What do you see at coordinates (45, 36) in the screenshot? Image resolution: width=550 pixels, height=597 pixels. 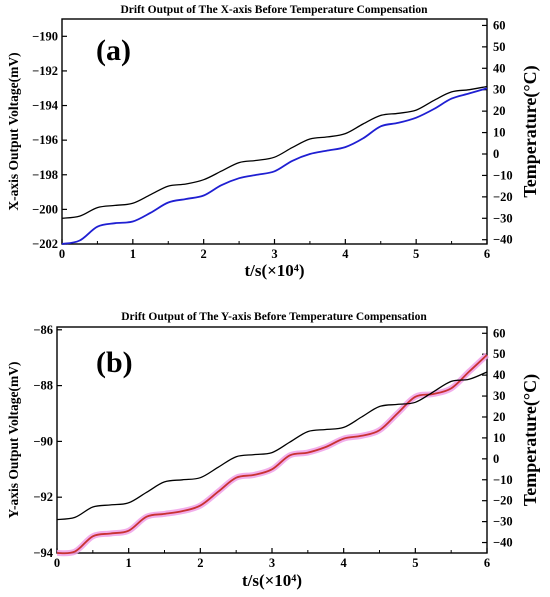 I see `y-tick-label: −190` at bounding box center [45, 36].